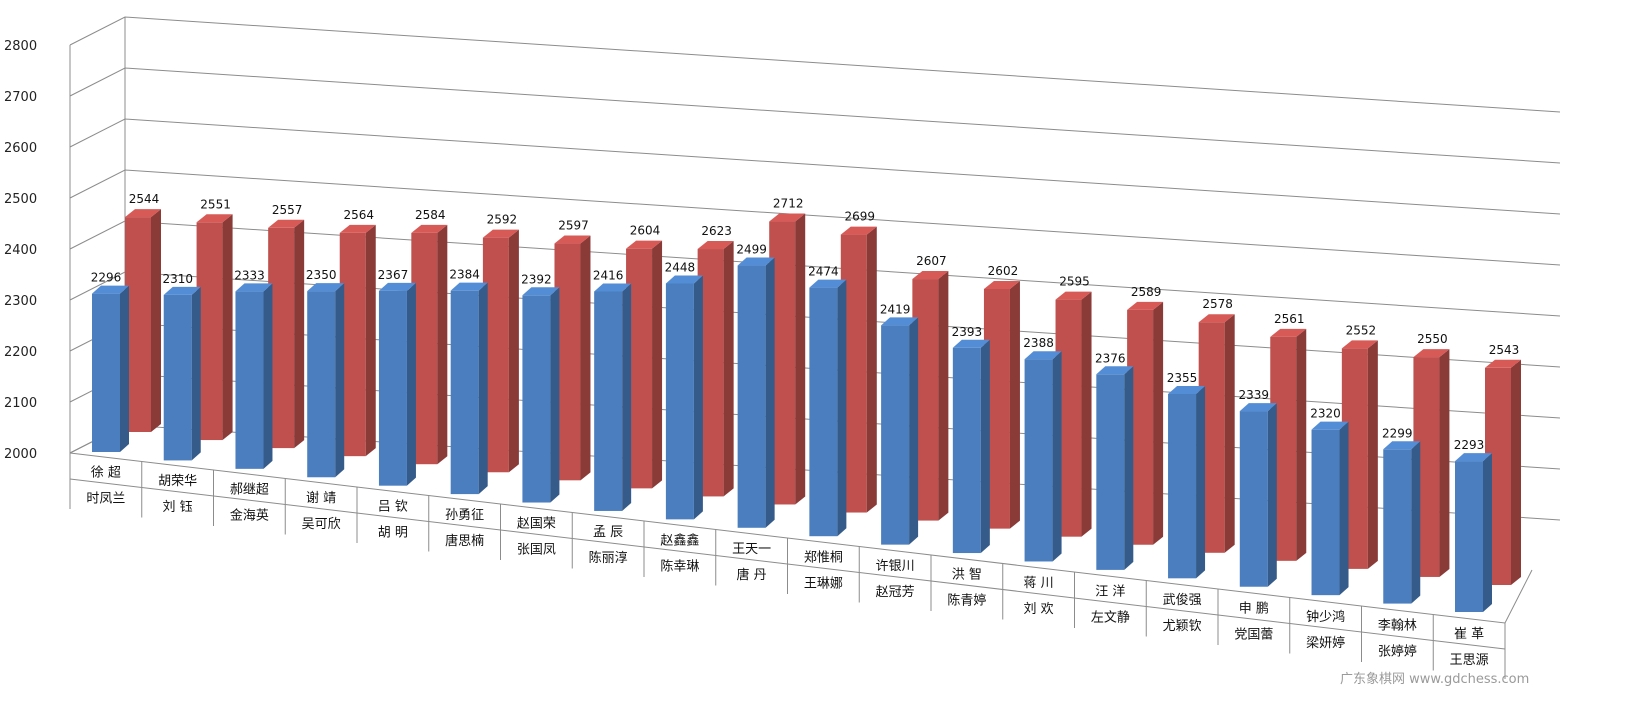  Describe the element at coordinates (177, 279) in the screenshot. I see `data-label: 2310` at that location.